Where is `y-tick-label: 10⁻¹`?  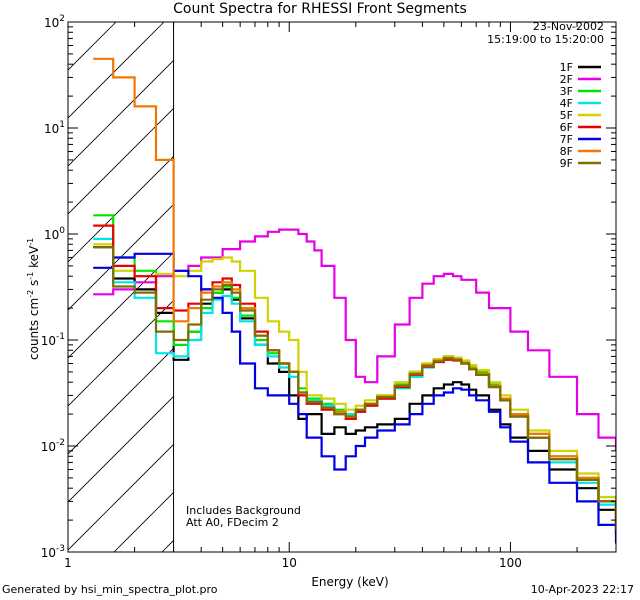 y-tick-label: 10⁻¹ is located at coordinates (53, 340).